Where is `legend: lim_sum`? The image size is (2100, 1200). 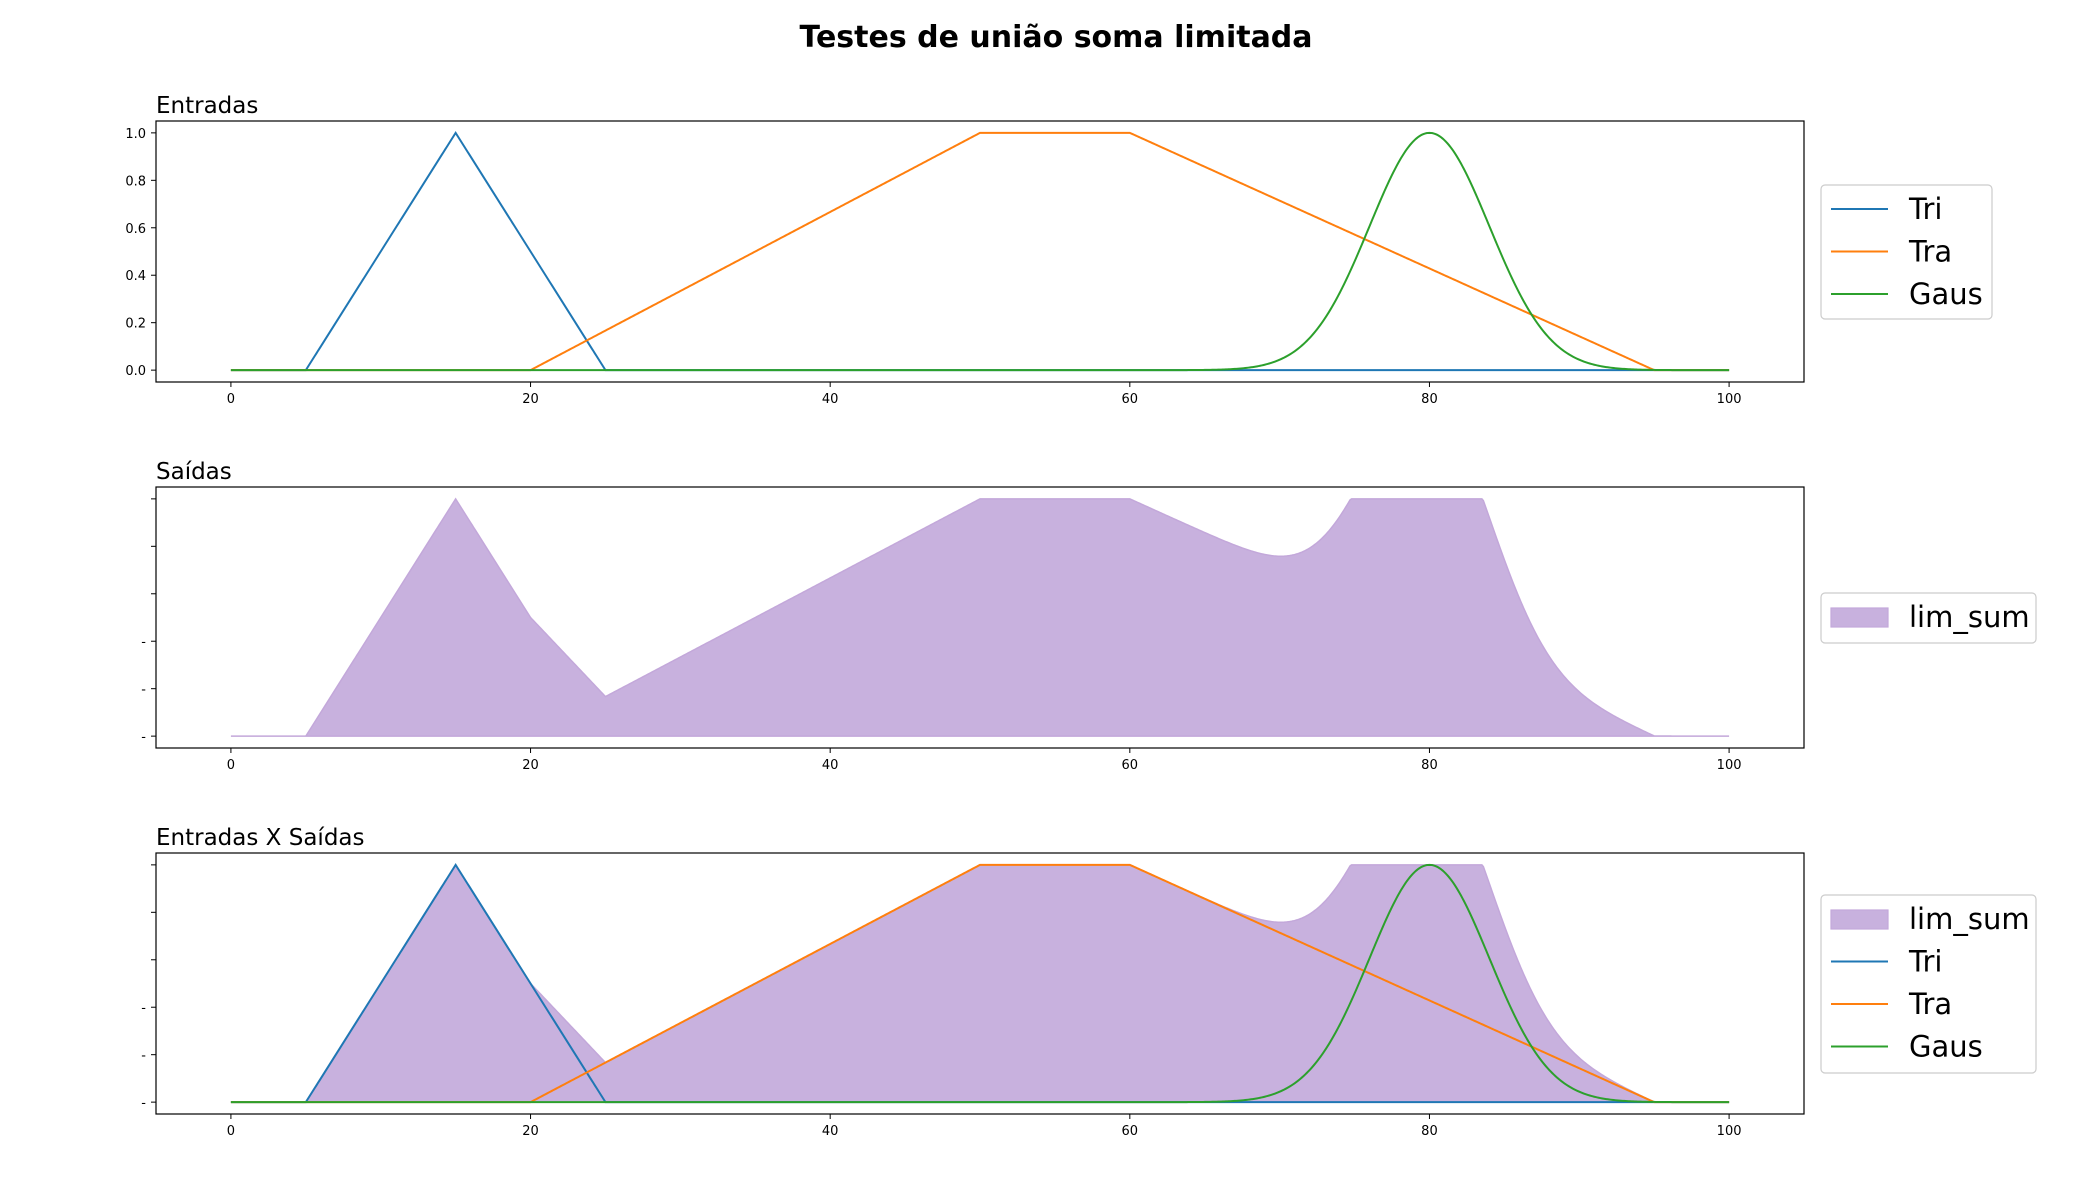
legend: lim_sum is located at coordinates (1928, 618).